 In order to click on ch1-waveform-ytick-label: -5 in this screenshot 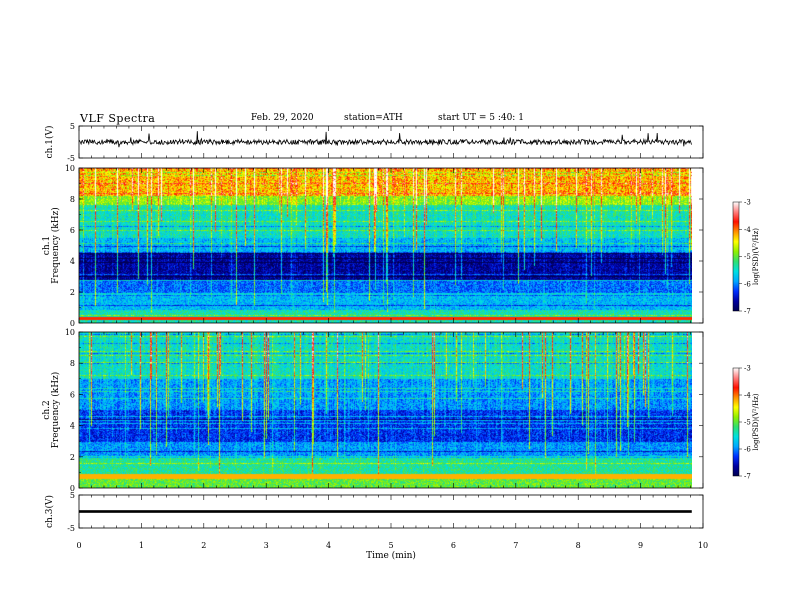, I will do `click(71, 158)`.